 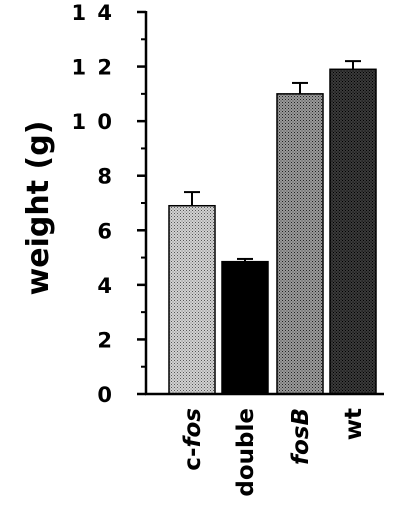 What do you see at coordinates (301, 436) in the screenshot?
I see `category-label-fosB: fosB` at bounding box center [301, 436].